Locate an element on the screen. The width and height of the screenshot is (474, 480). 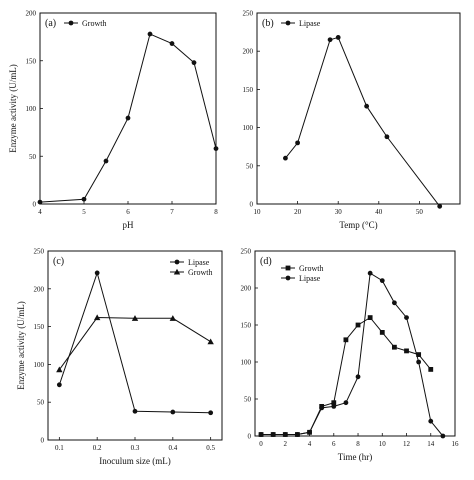
x-axis-label: pH is located at coordinates (129, 225).